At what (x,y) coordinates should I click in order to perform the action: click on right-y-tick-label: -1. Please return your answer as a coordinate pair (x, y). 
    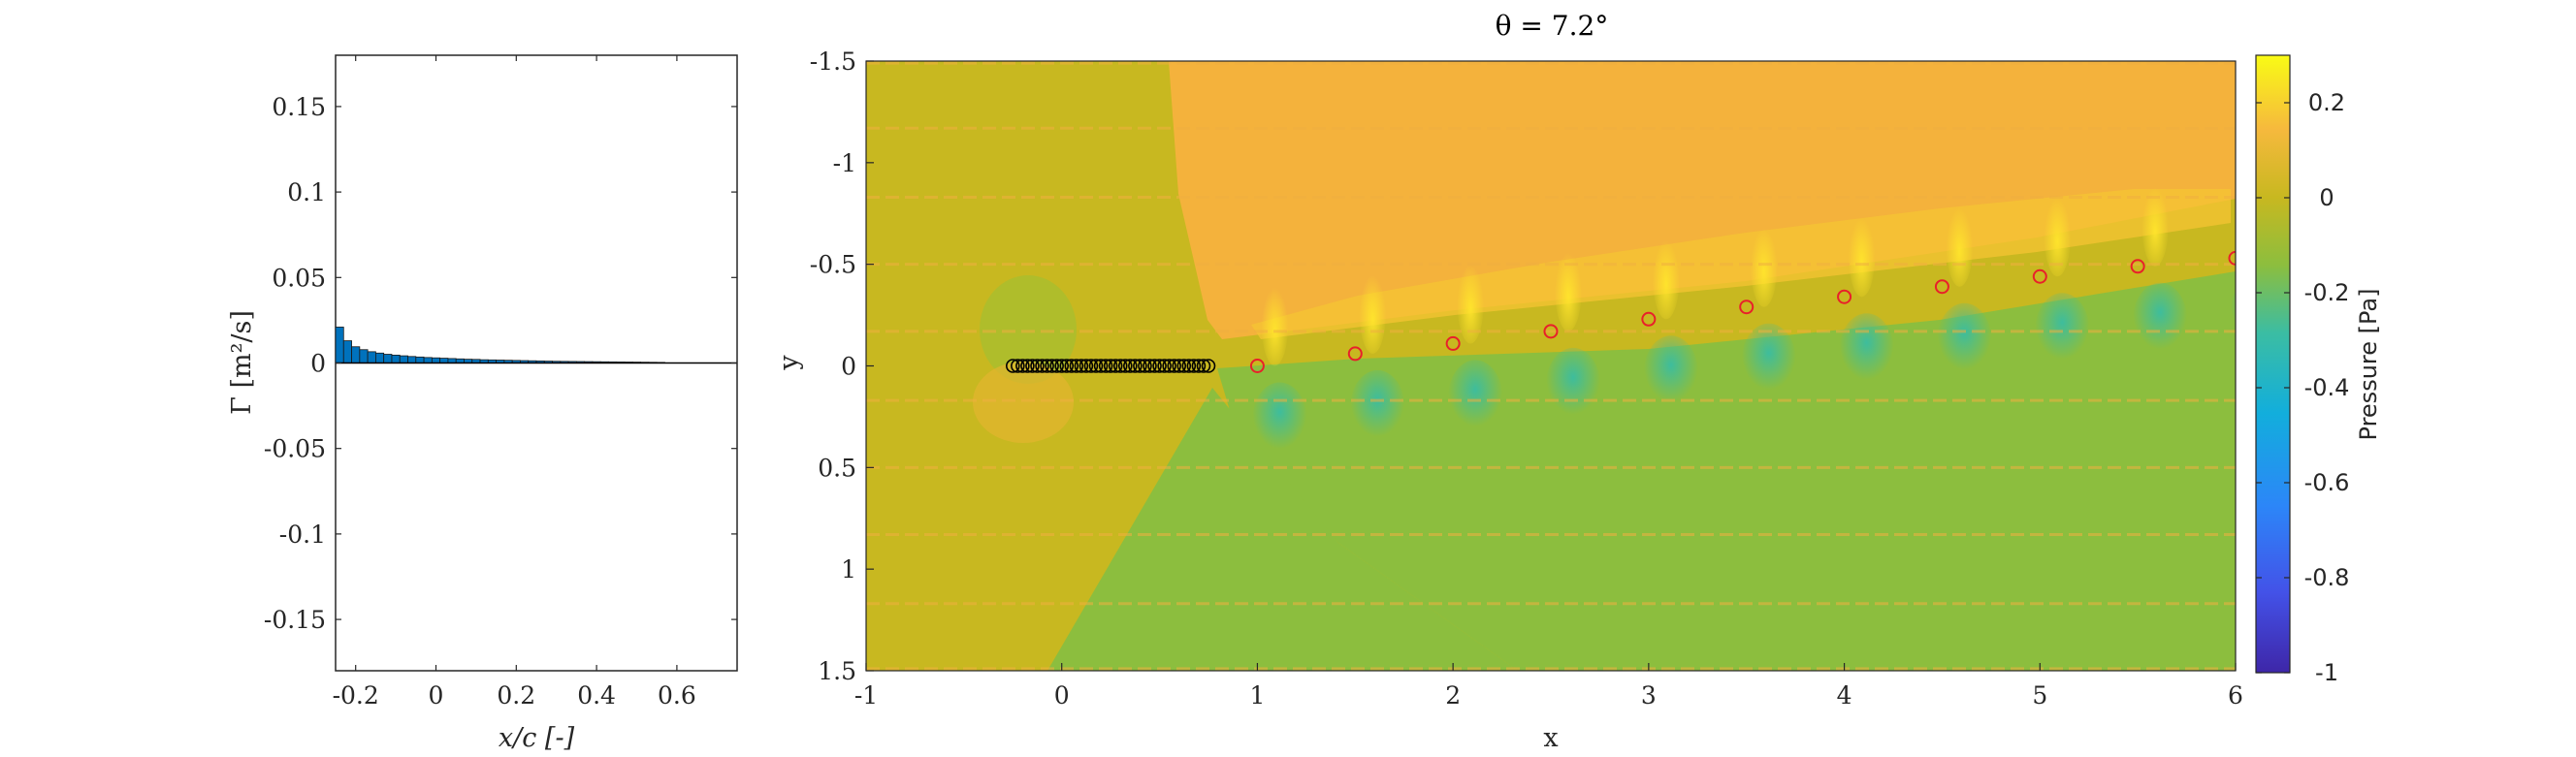
    Looking at the image, I should click on (844, 163).